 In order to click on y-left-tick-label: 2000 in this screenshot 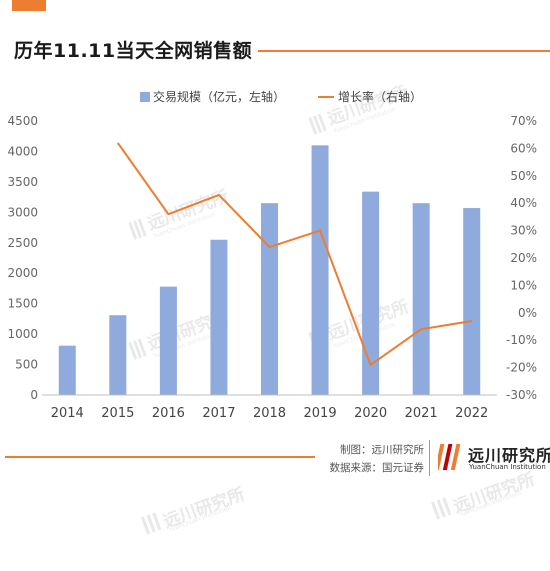, I will do `click(22, 273)`.